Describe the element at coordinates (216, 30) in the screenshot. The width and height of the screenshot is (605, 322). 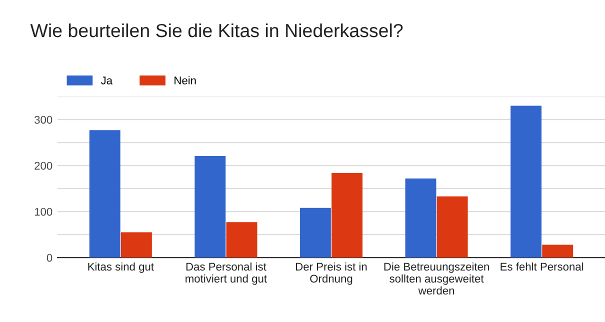
I see `chart-title: Wie beurteilen Sie die Kitas in Niederkassel?` at that location.